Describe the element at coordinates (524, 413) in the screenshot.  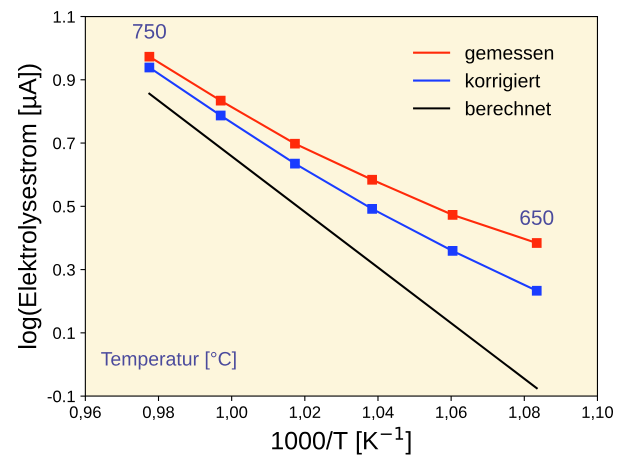
I see `x-tick-label: 1,08` at that location.